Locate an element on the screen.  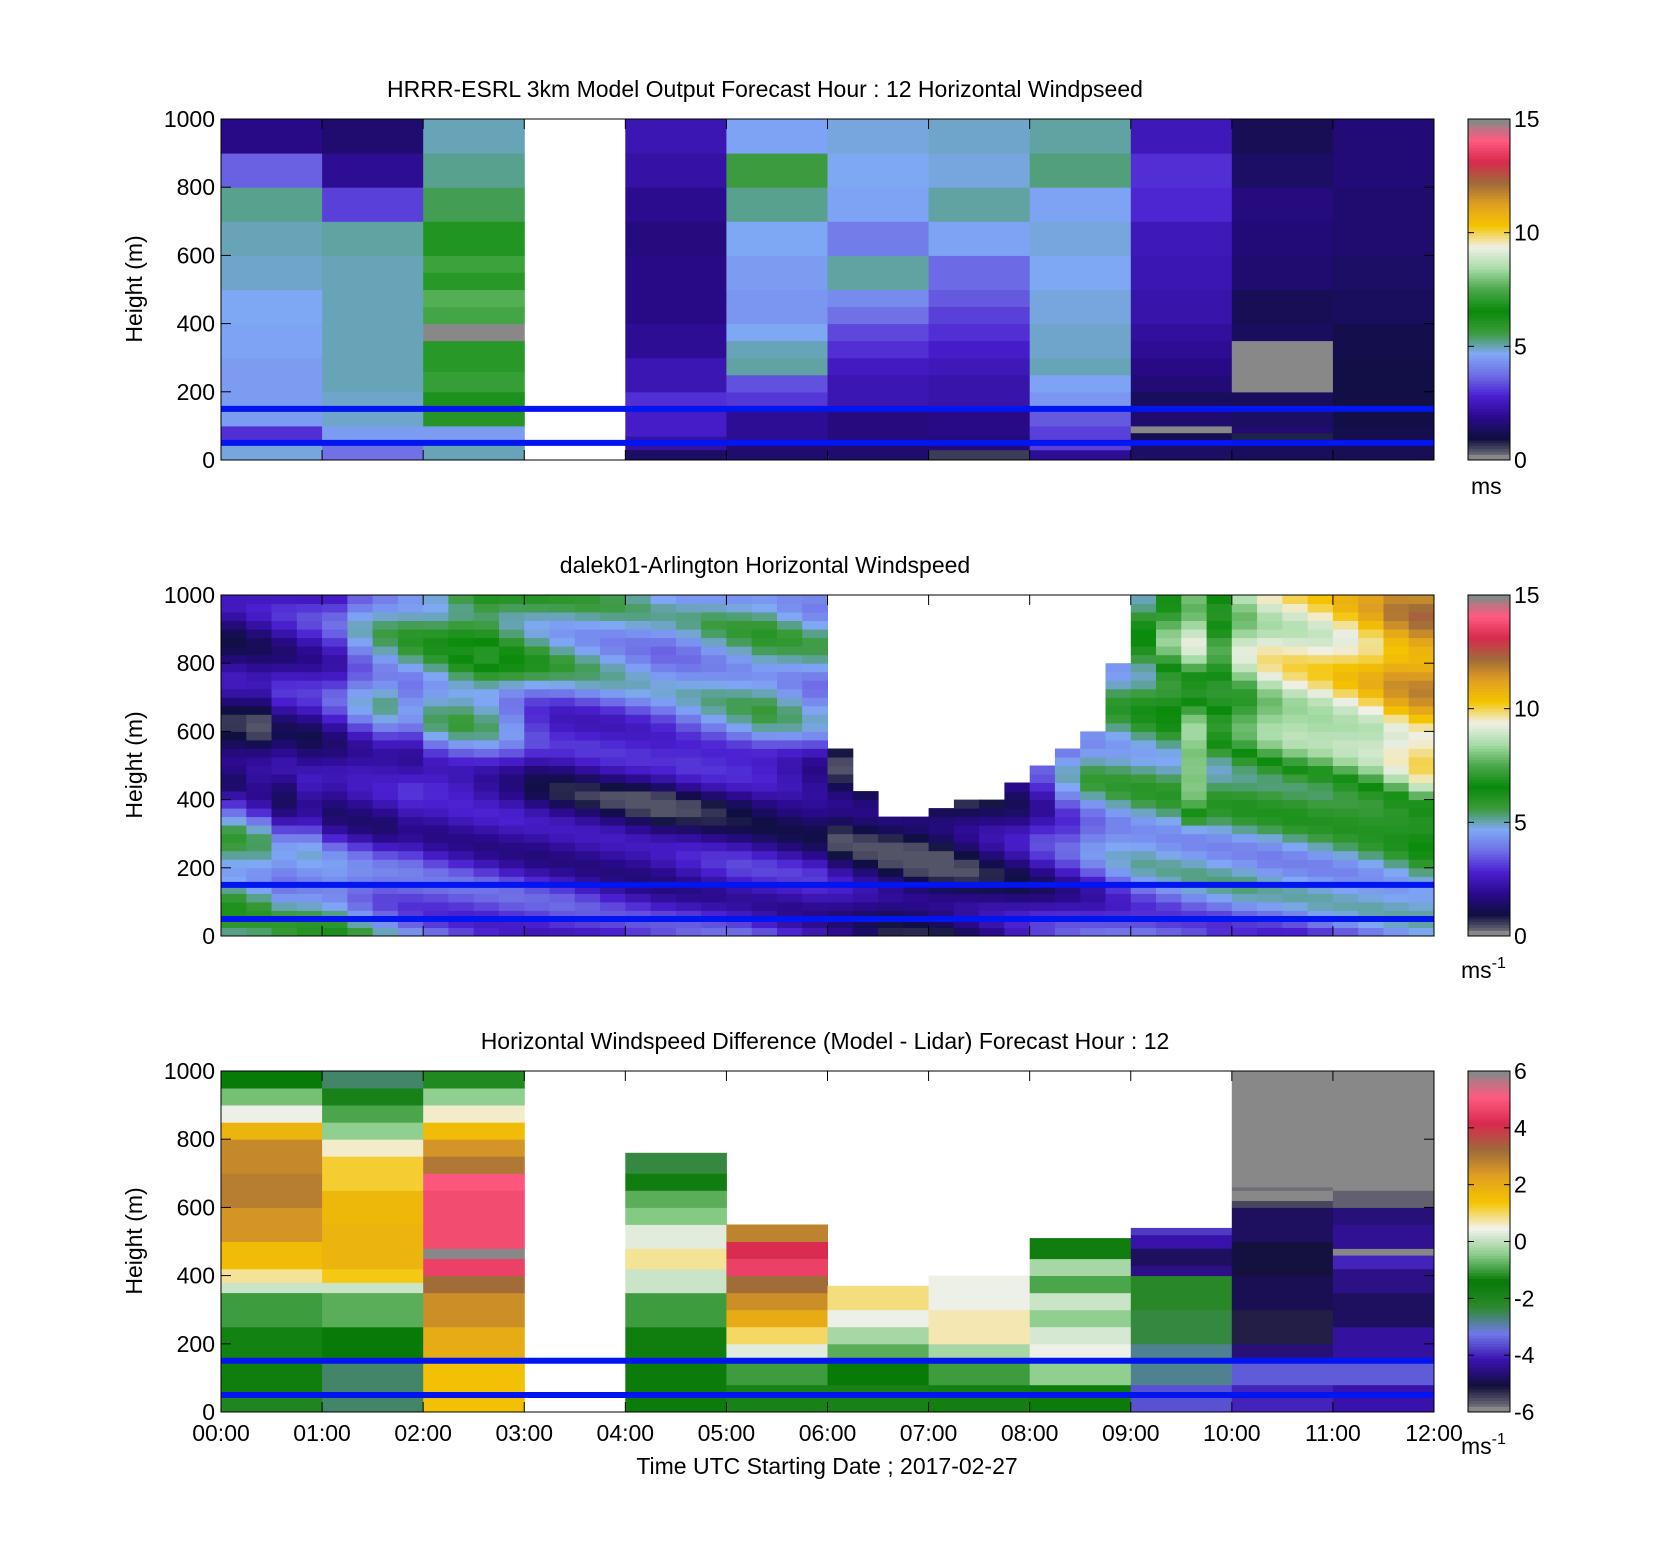
colorbar-tick-label: 0 is located at coordinates (1520, 460).